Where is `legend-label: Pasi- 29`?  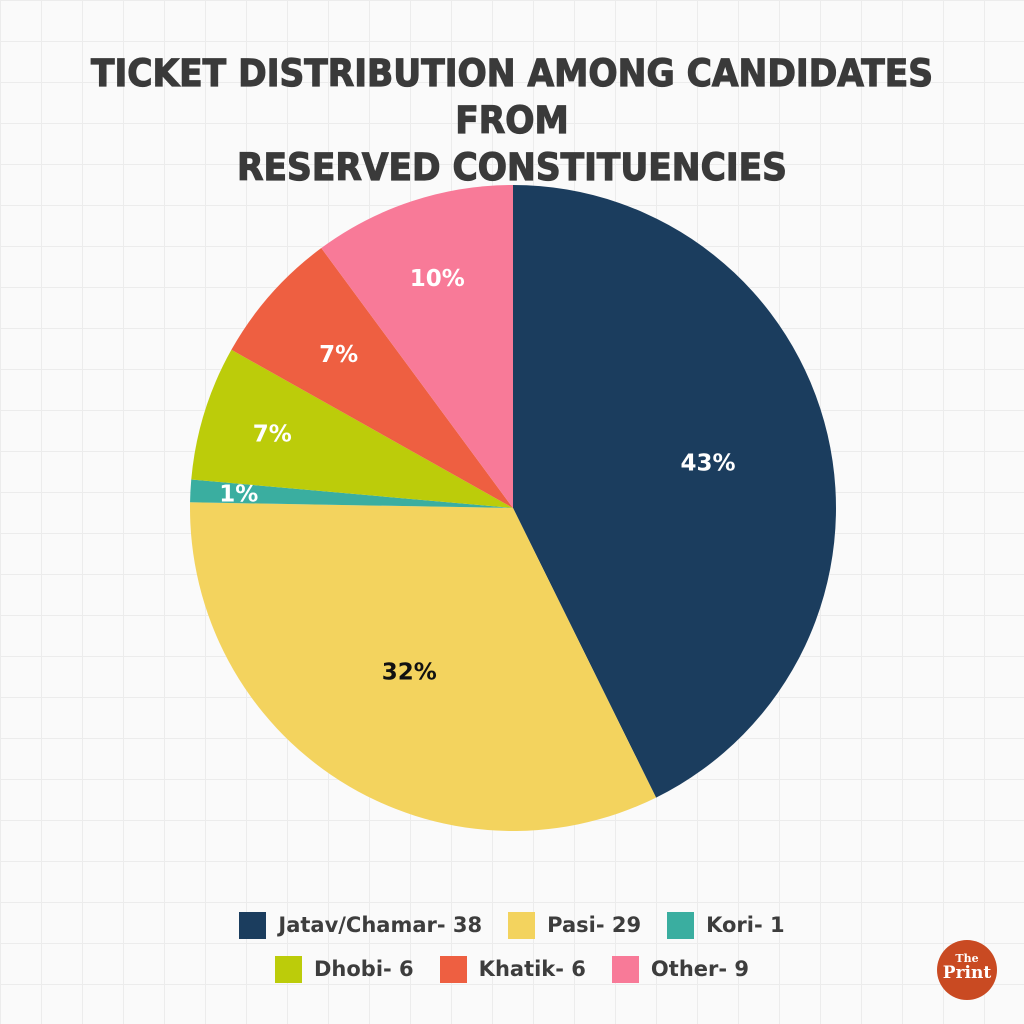
legend-label: Pasi- 29 is located at coordinates (594, 925).